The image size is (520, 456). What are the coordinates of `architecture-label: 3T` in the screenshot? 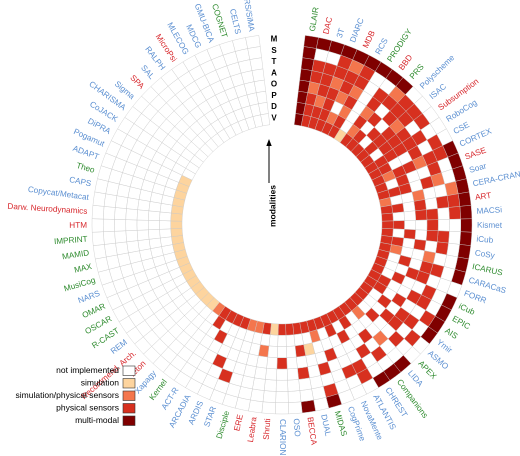 It's located at (340, 33).